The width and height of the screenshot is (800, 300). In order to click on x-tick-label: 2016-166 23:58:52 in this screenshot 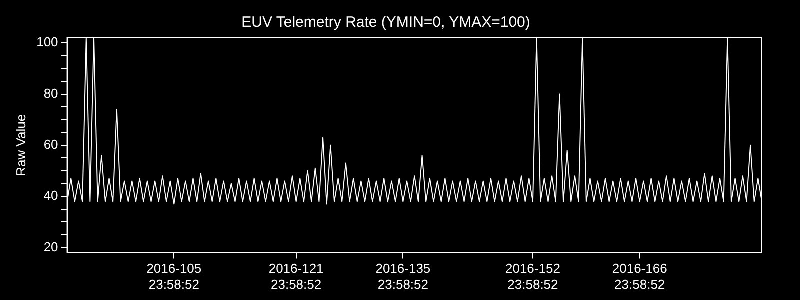, I will do `click(640, 276)`.